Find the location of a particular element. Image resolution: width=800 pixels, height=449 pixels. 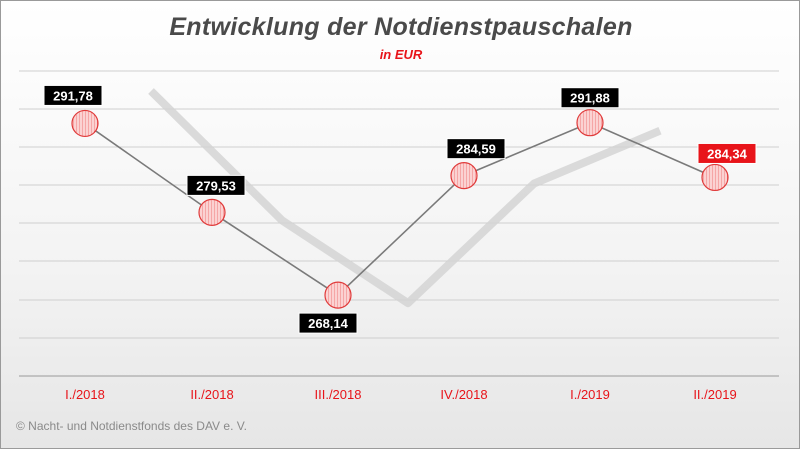

data-label: 284,59 is located at coordinates (476, 149).